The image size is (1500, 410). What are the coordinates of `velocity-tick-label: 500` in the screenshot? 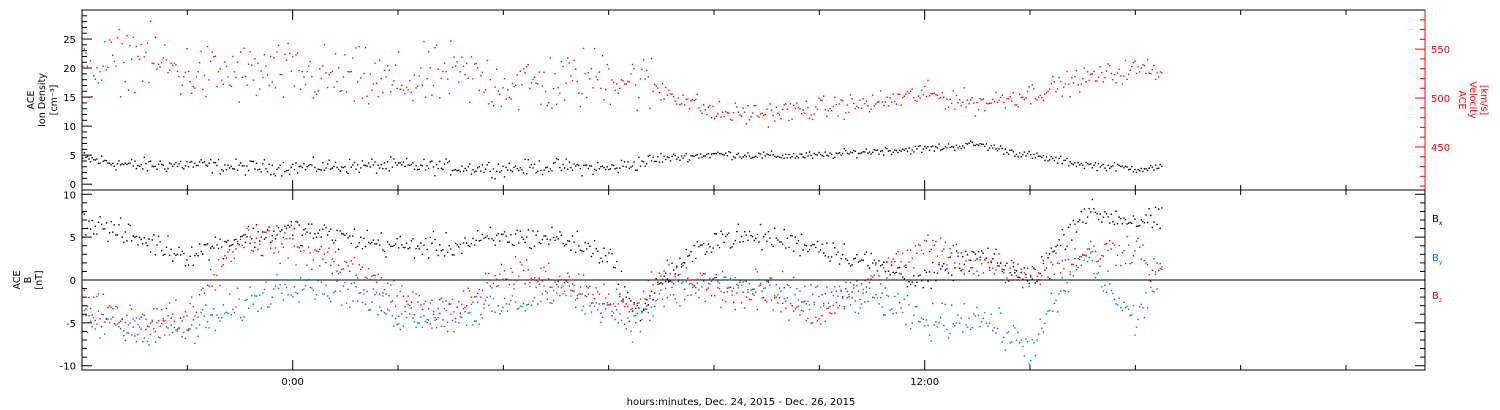 It's located at (1440, 99).